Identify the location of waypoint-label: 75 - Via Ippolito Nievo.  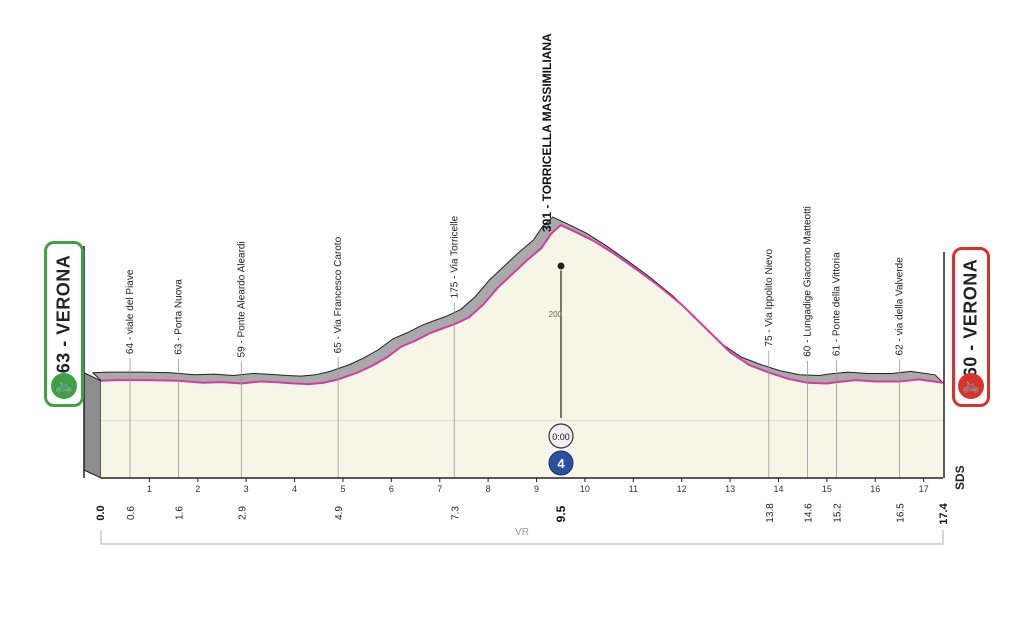
(769, 298).